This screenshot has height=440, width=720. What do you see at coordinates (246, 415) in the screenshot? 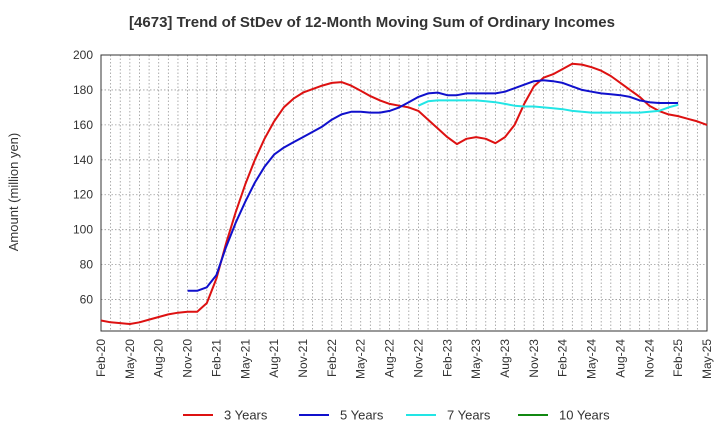
I see `legend-label-3-years: 3 Years` at bounding box center [246, 415].